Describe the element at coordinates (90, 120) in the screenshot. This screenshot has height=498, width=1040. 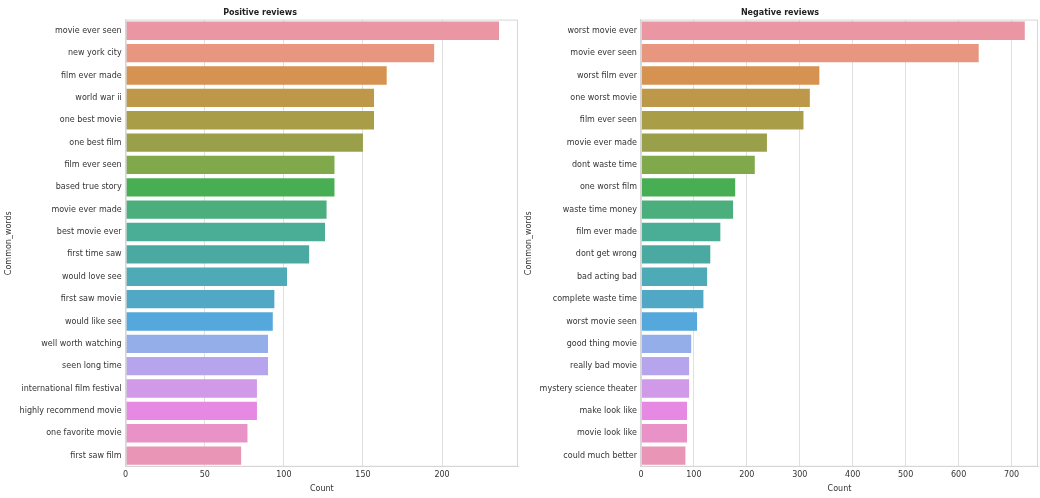
I see `y-tick-label: one best movie` at that location.